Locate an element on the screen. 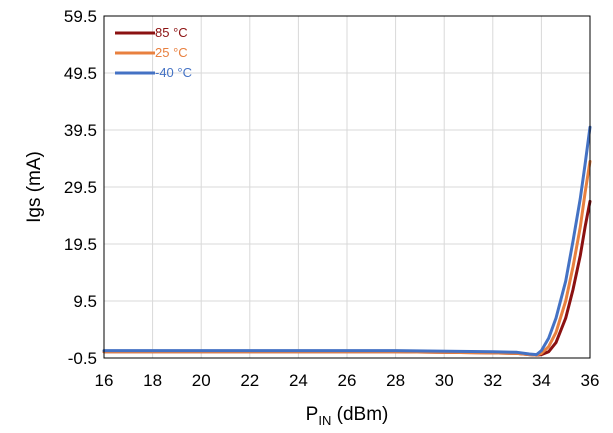 The width and height of the screenshot is (613, 433). y-tick-label: -0.5 is located at coordinates (82, 358).